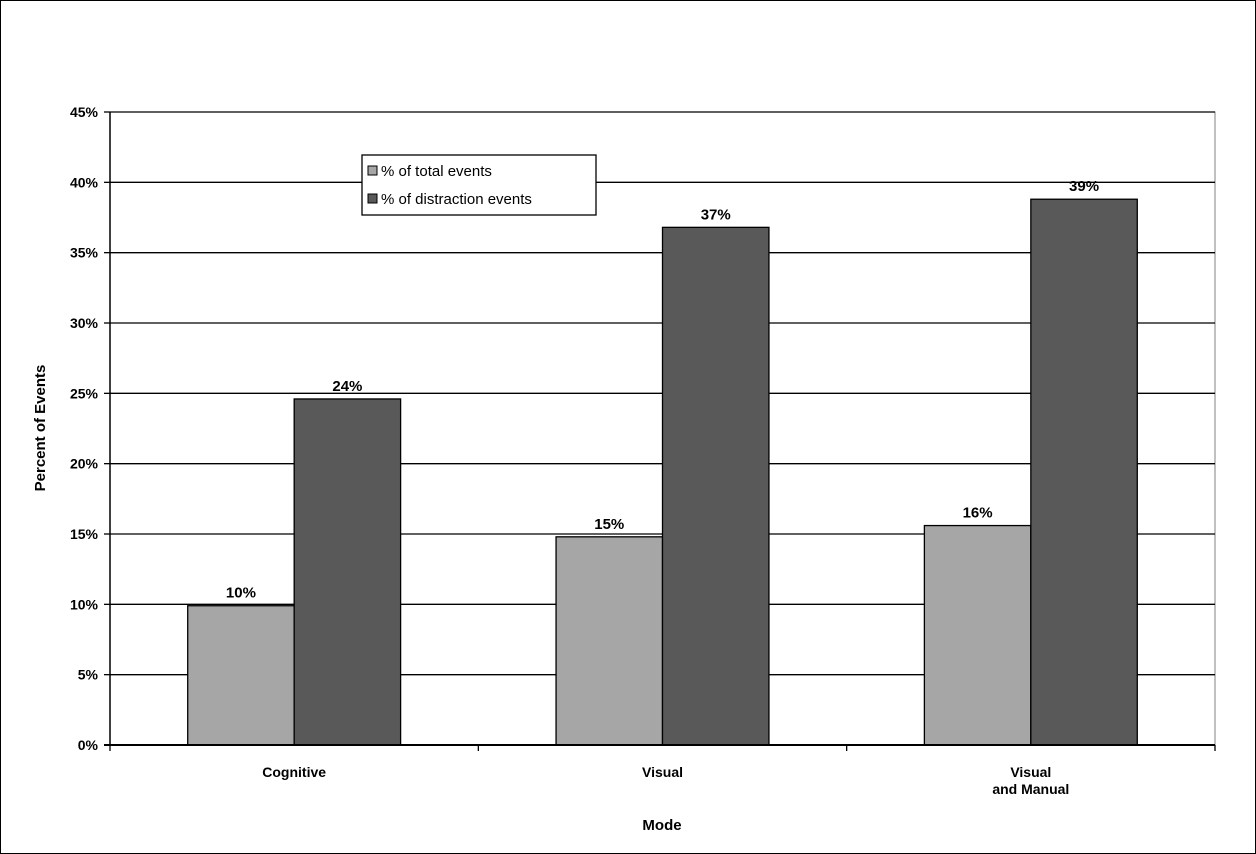 The height and width of the screenshot is (854, 1256). Describe the element at coordinates (84, 323) in the screenshot. I see `y-tick-label: 30%` at that location.